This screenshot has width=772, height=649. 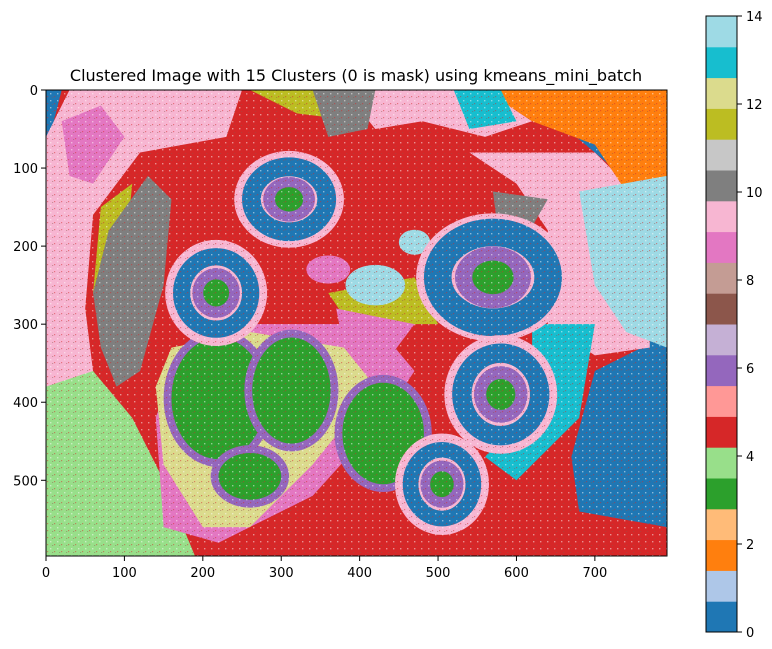 I want to click on y-tick-label: 300, so click(x=25, y=325).